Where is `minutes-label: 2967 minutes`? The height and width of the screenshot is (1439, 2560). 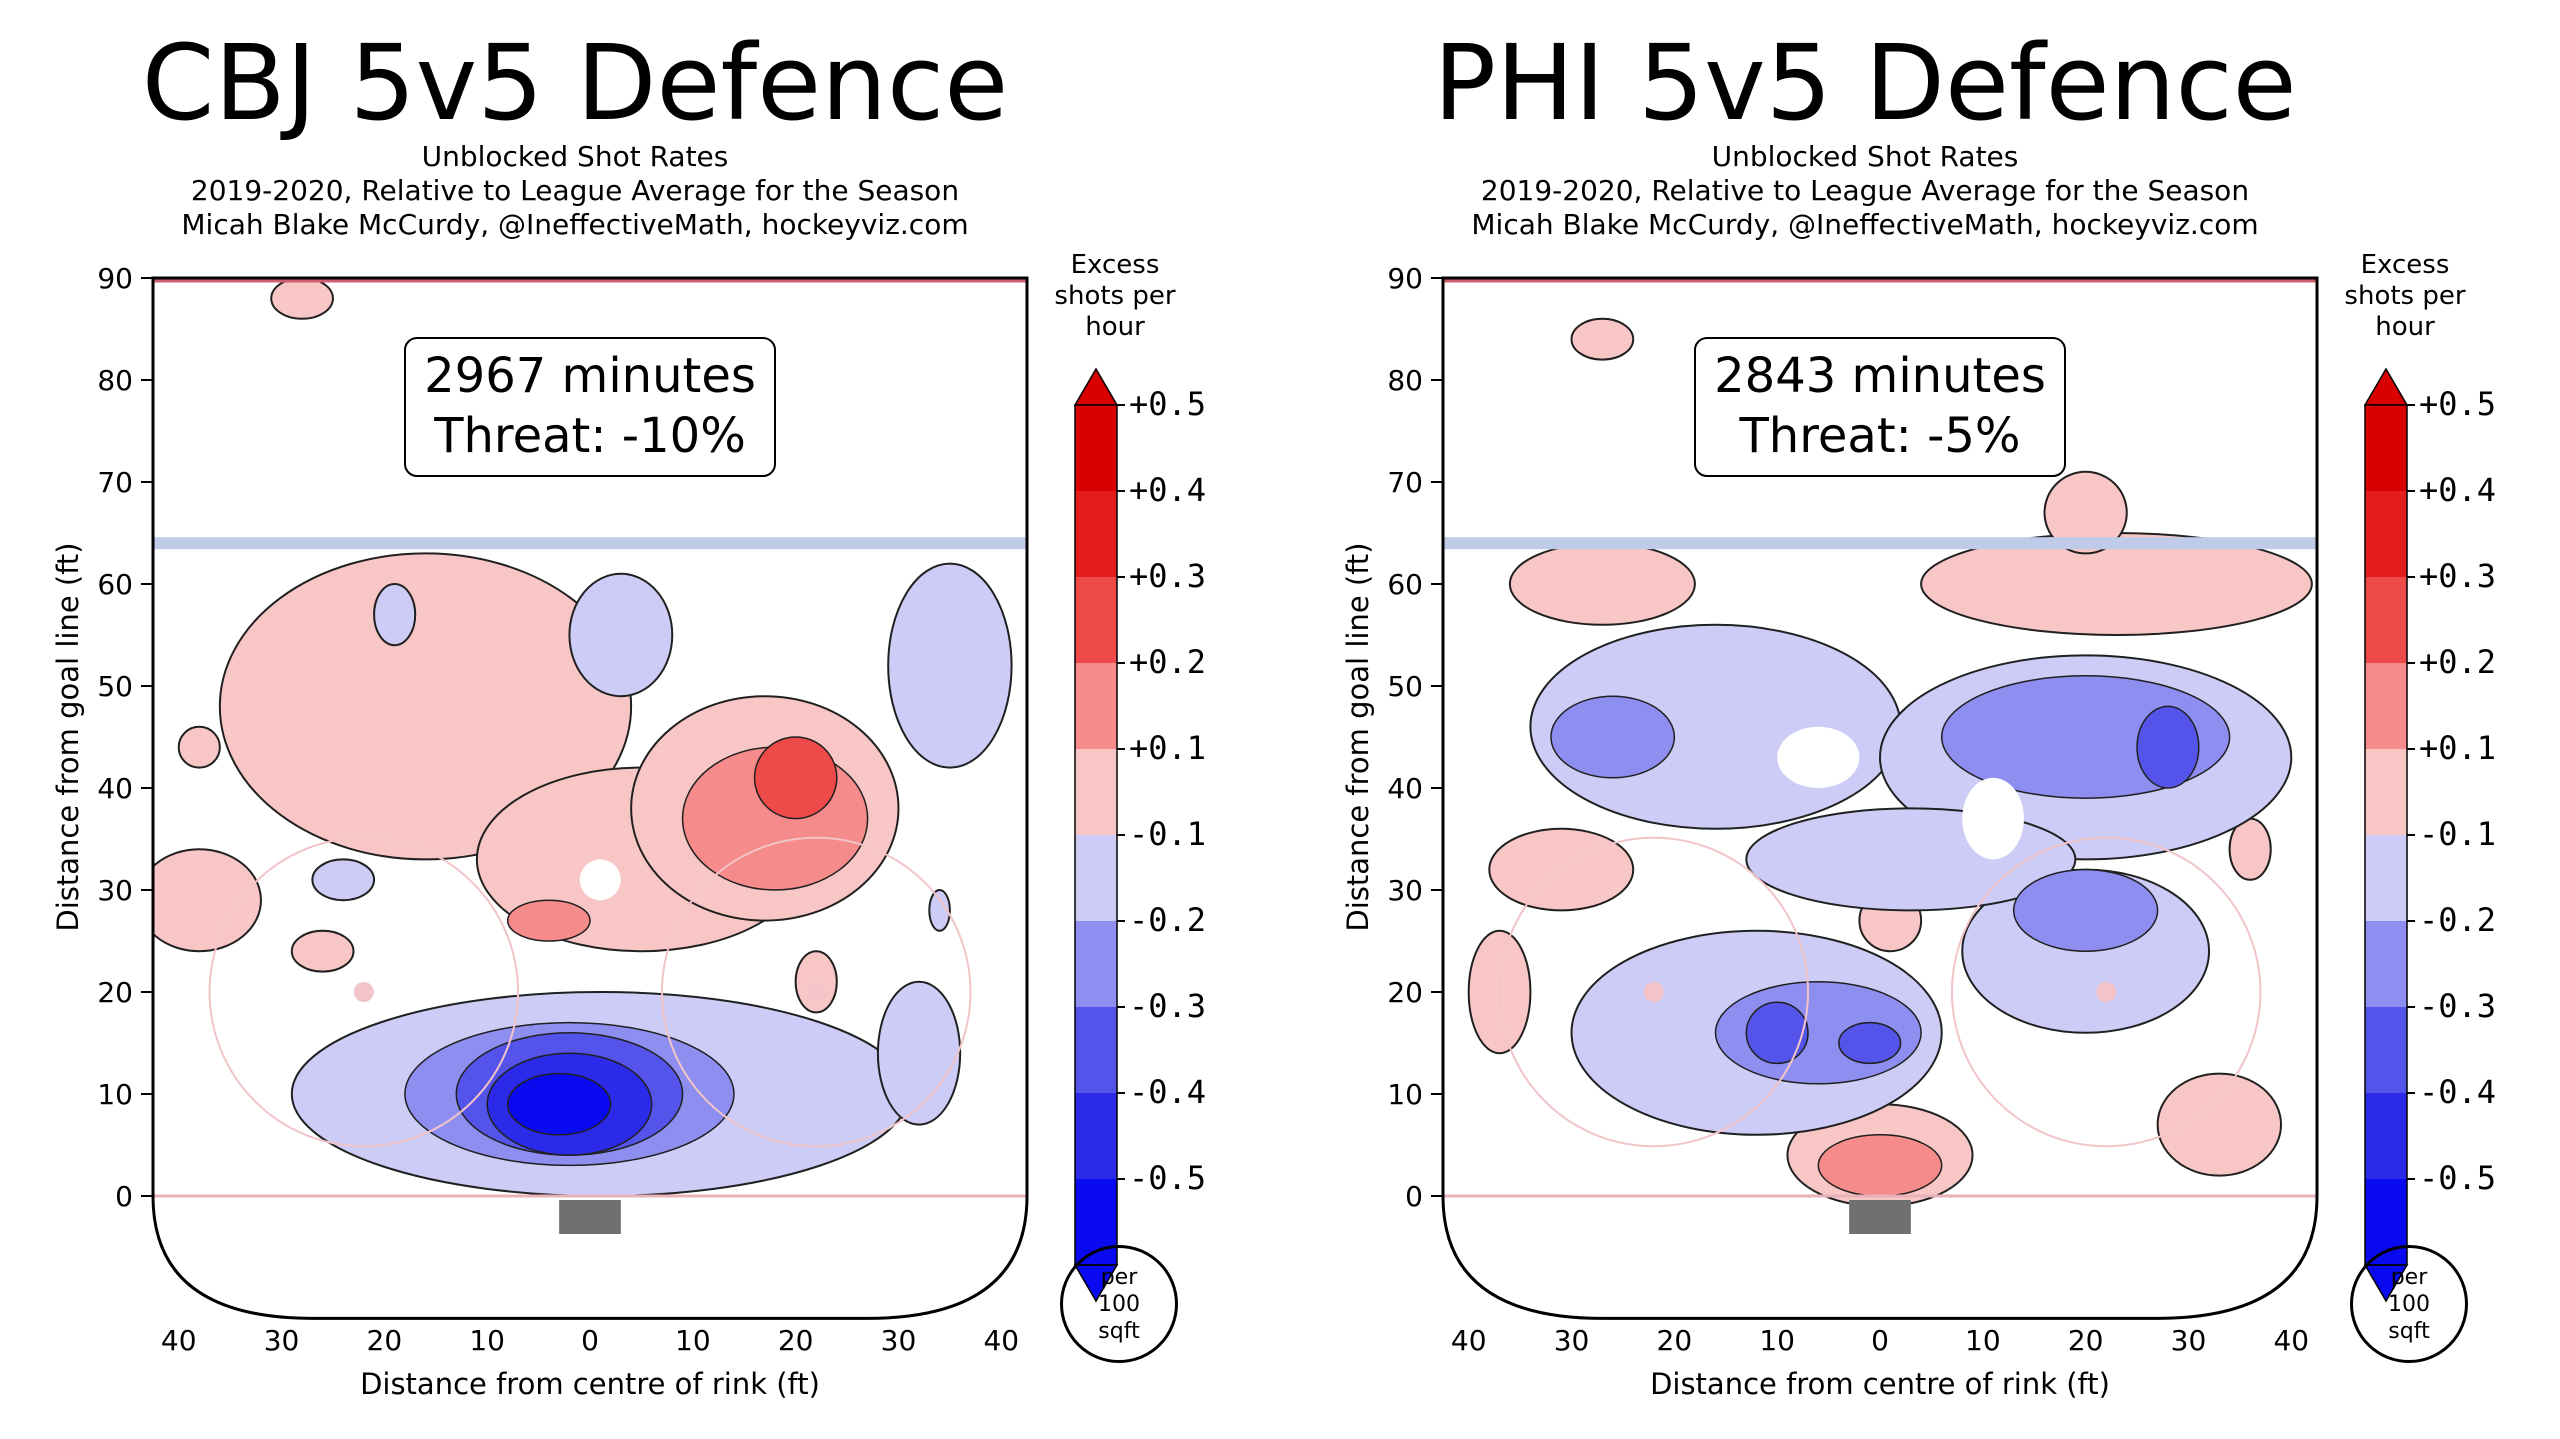
minutes-label: 2967 minutes is located at coordinates (590, 376).